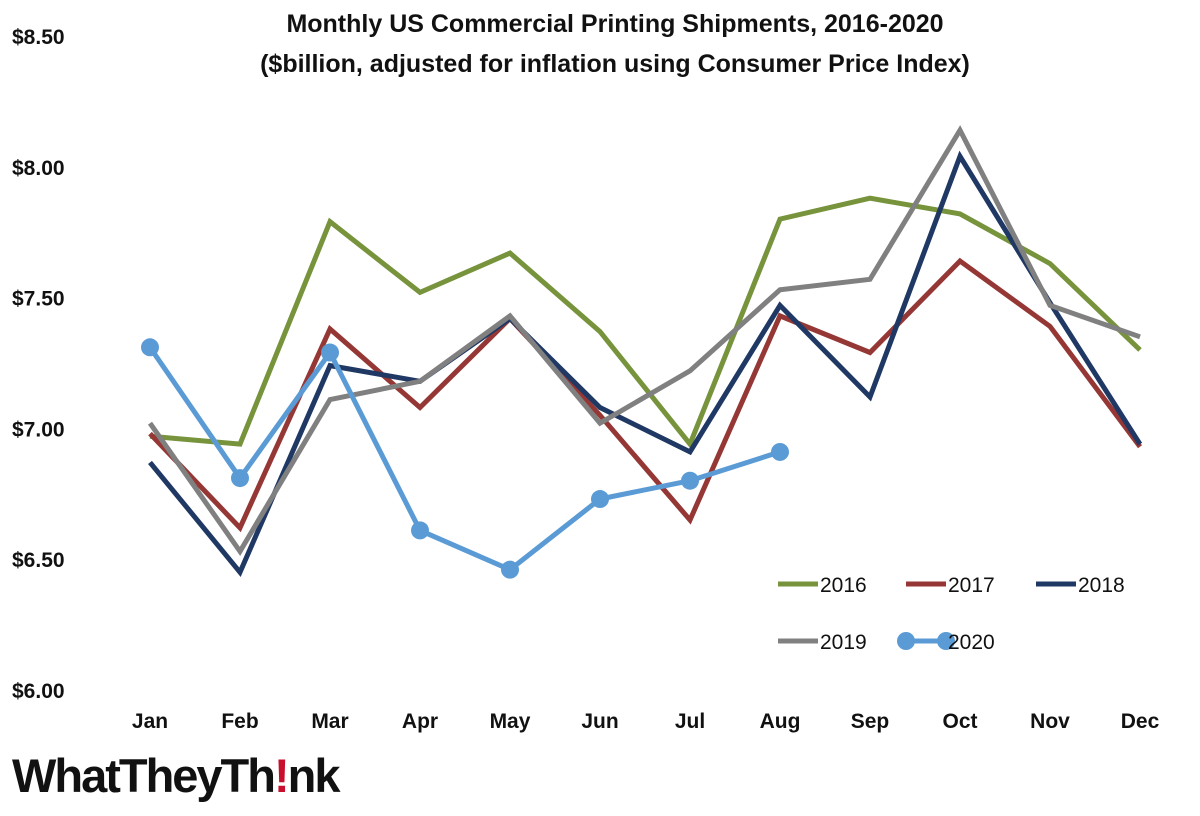  I want to click on logo-text-start: WhatTheyTh, so click(144, 775).